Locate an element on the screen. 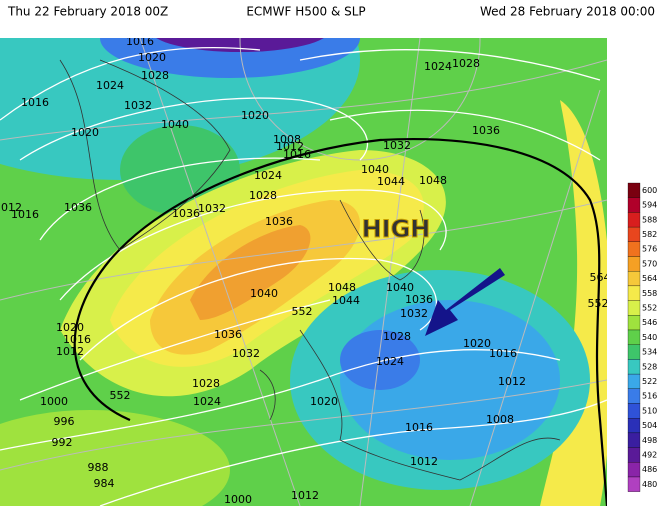 The image size is (663, 506). colorbar-label: 480 is located at coordinates (649, 484).